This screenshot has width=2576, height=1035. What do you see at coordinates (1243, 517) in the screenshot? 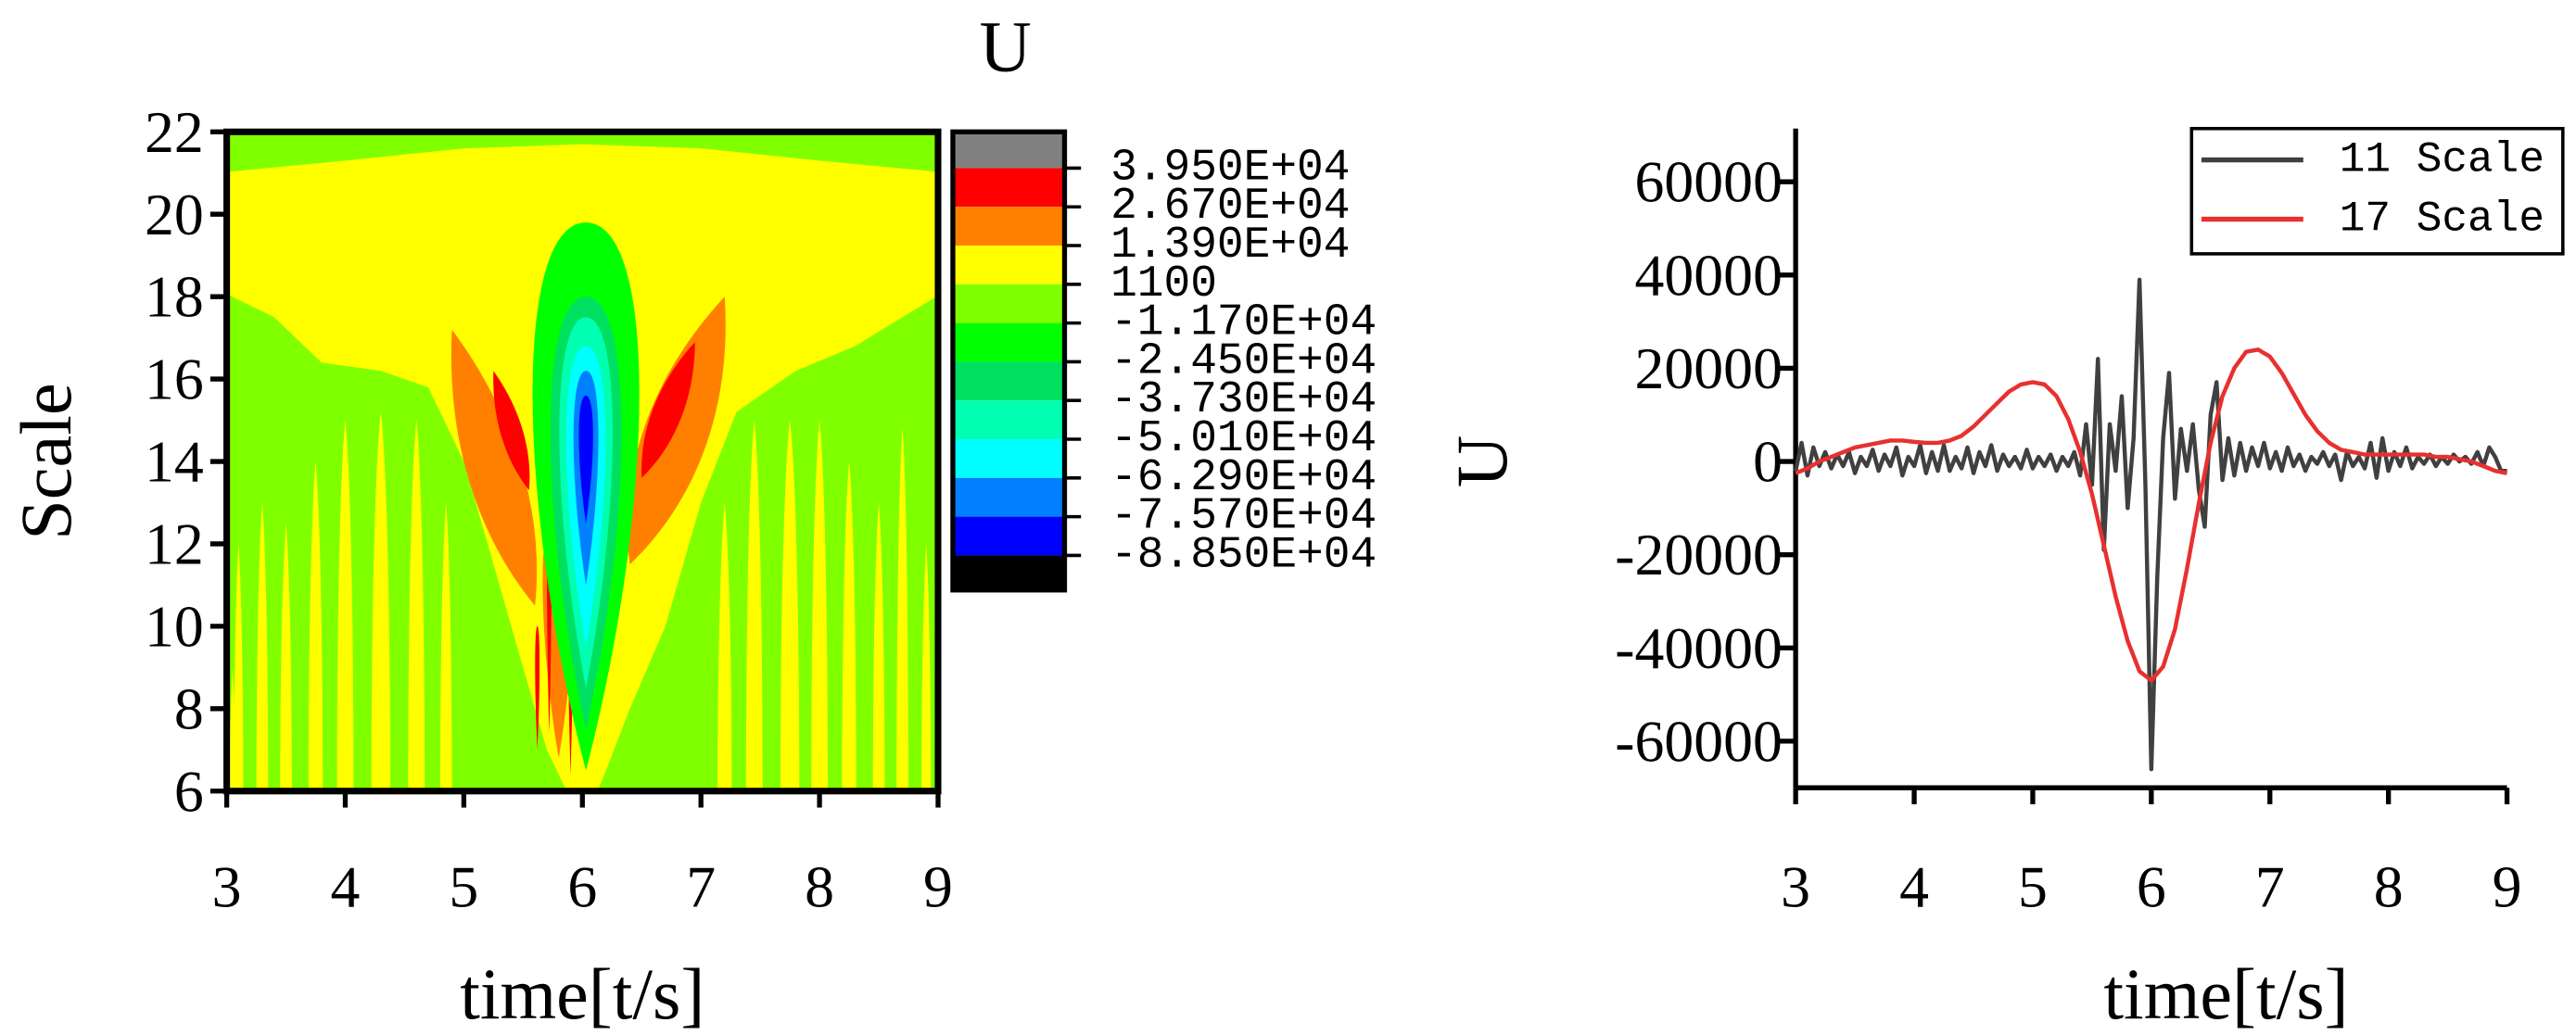
I see `colorbar-label: -7.570E+04` at bounding box center [1243, 517].